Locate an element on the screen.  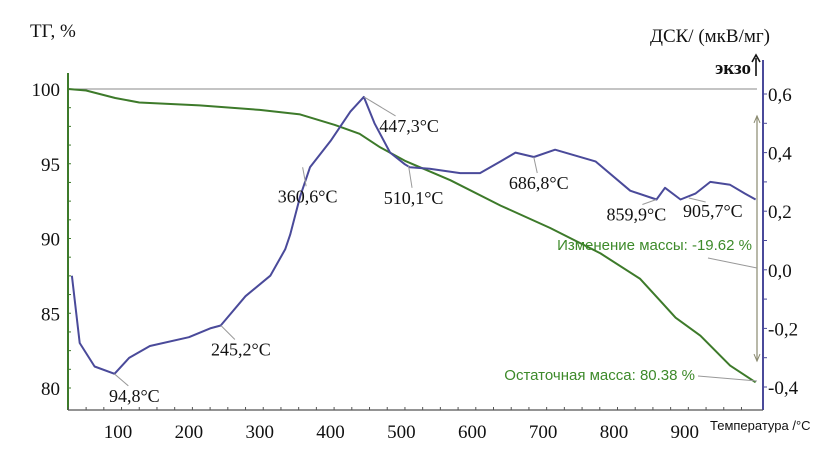
x-tick-label: 700 is located at coordinates (543, 432).